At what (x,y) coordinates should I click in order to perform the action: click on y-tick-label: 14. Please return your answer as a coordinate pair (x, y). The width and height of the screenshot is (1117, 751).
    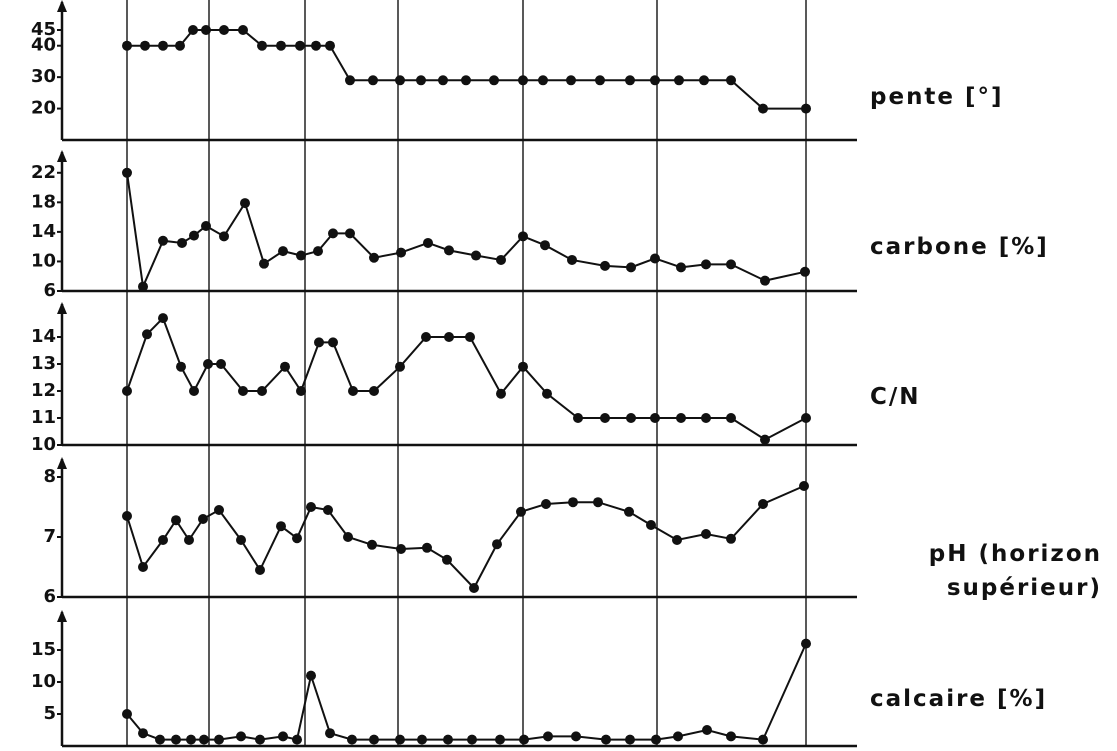
    Looking at the image, I should click on (43, 336).